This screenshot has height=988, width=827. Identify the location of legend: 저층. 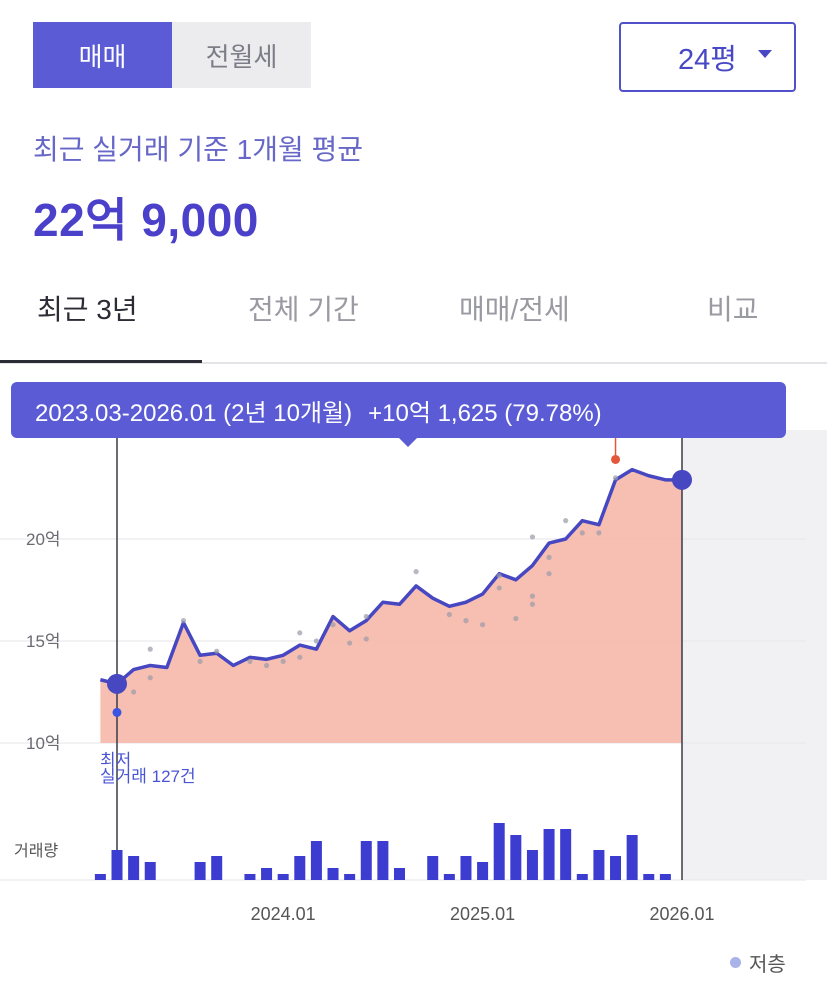
(758, 962).